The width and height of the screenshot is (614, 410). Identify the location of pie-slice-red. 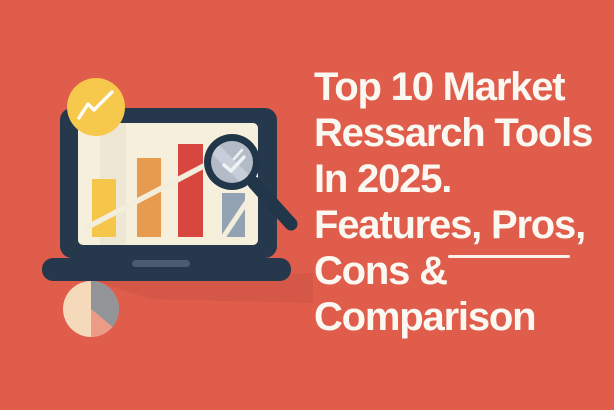
(102, 323).